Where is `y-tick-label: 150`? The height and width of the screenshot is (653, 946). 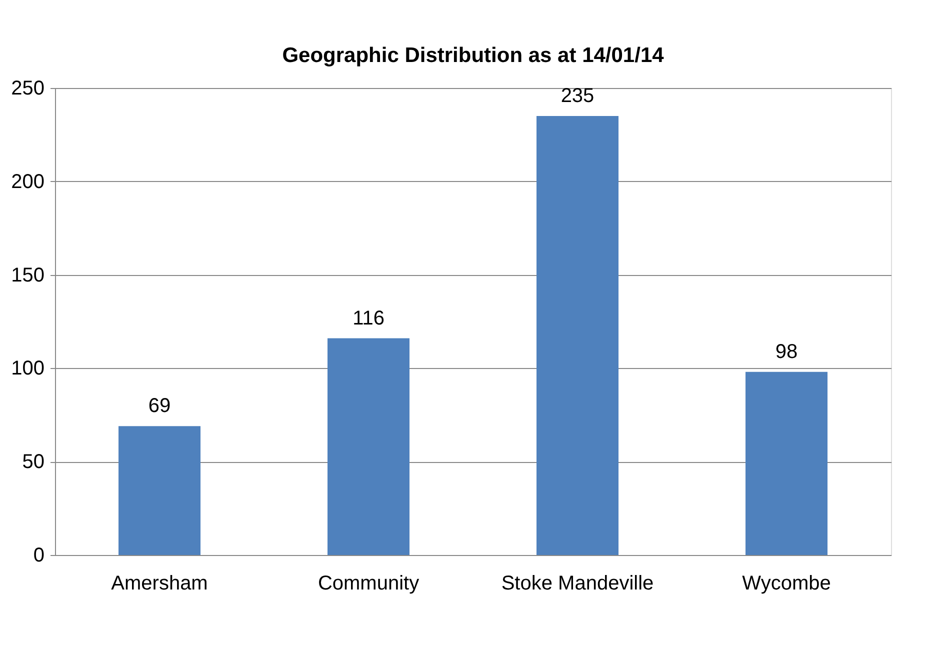
y-tick-label: 150 is located at coordinates (27, 275).